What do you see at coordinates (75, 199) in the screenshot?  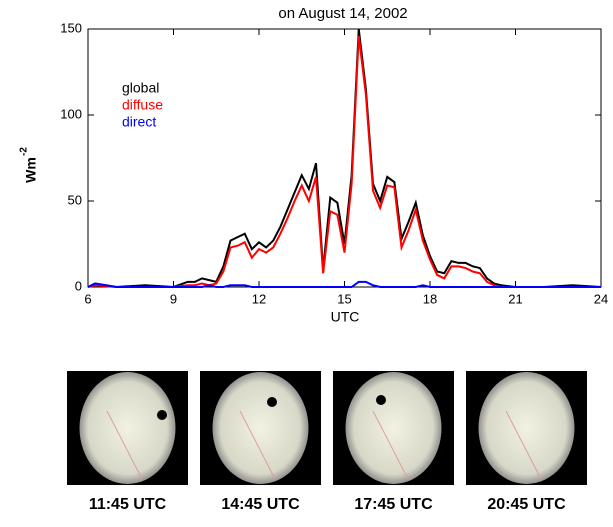 I see `y-tick-label: 50` at bounding box center [75, 199].